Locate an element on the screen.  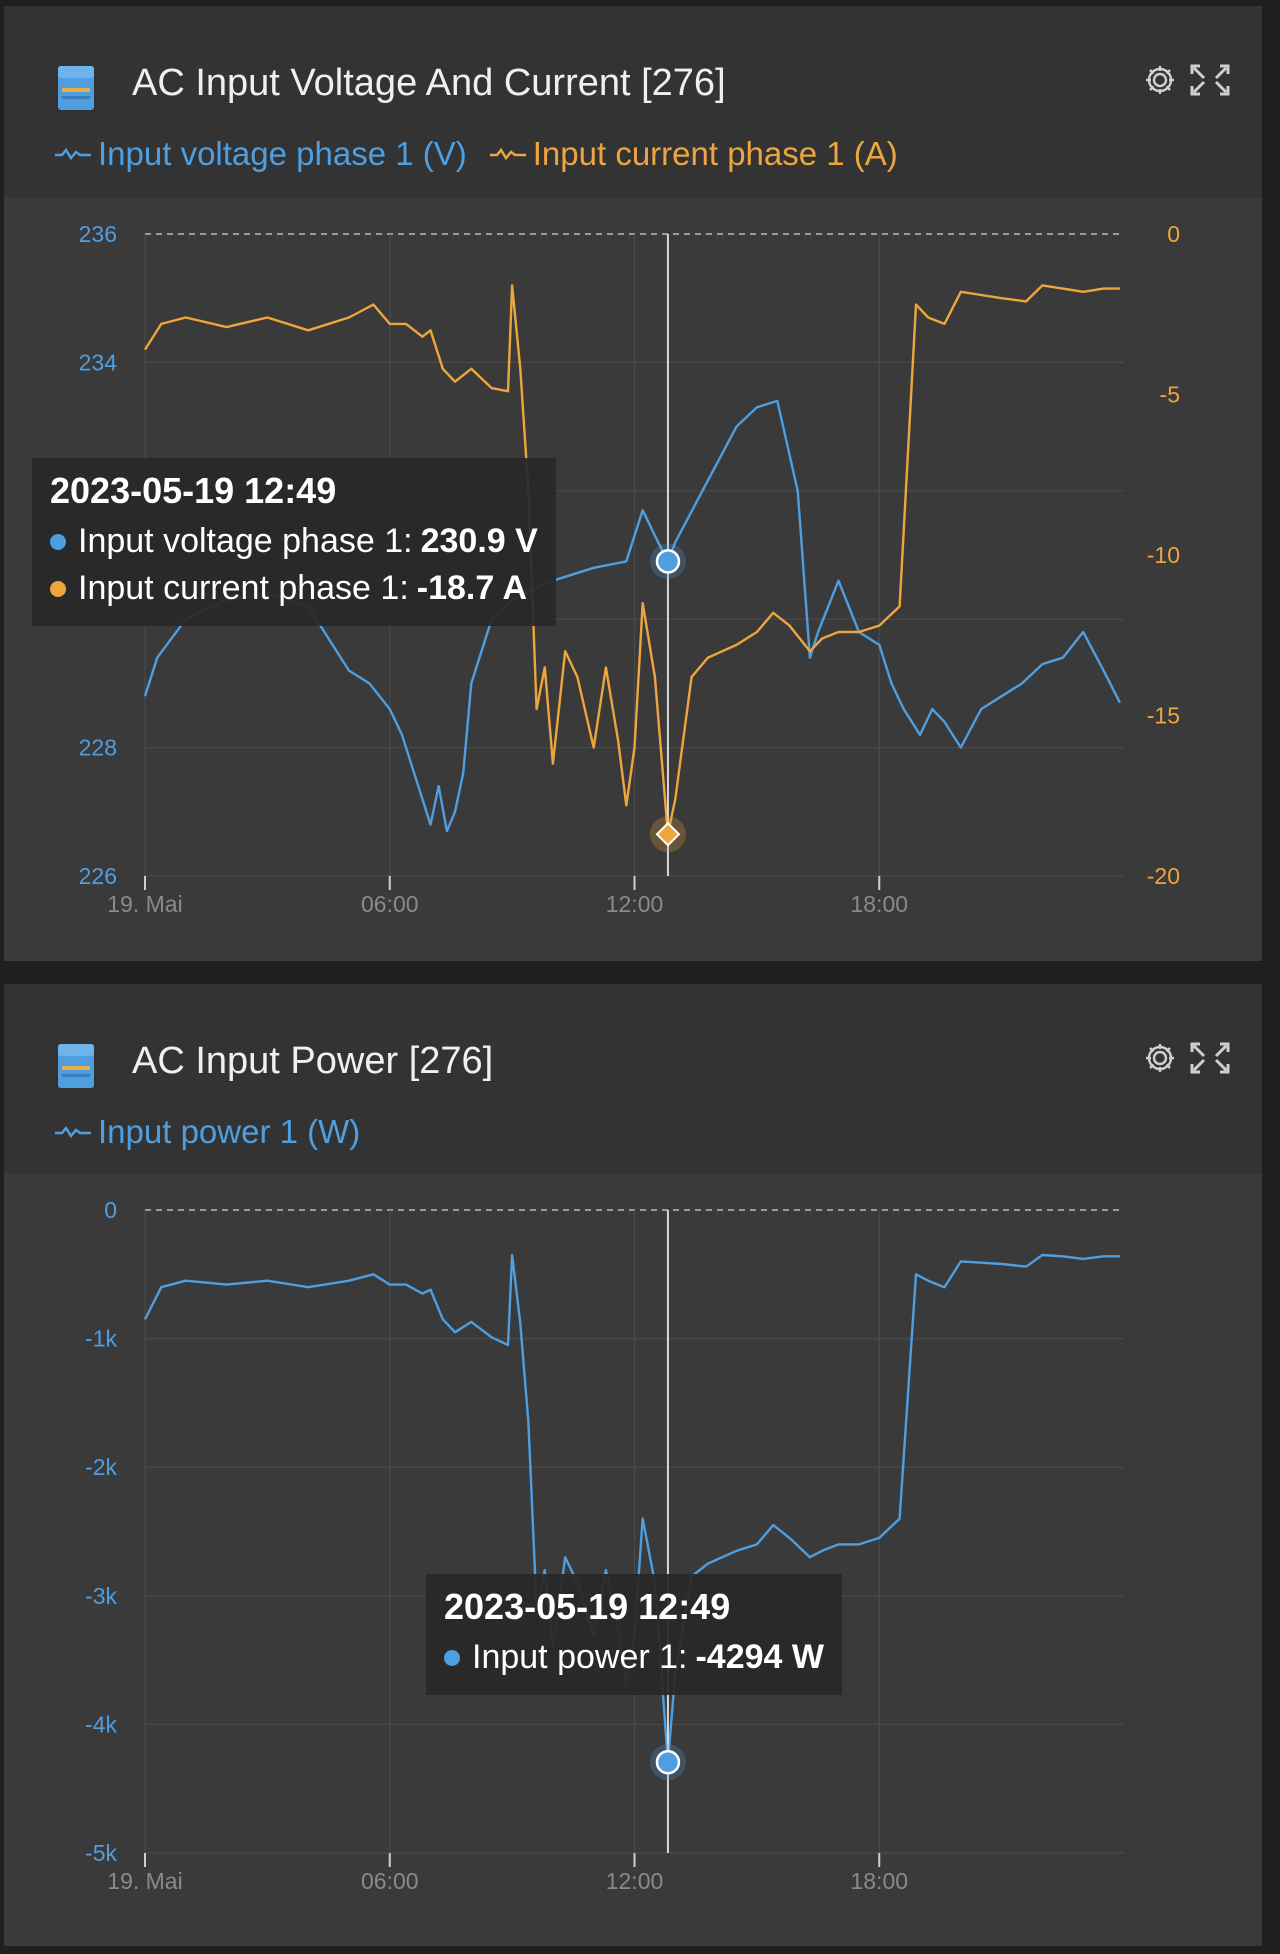
y-right-tick-label: -5 is located at coordinates (1170, 395).